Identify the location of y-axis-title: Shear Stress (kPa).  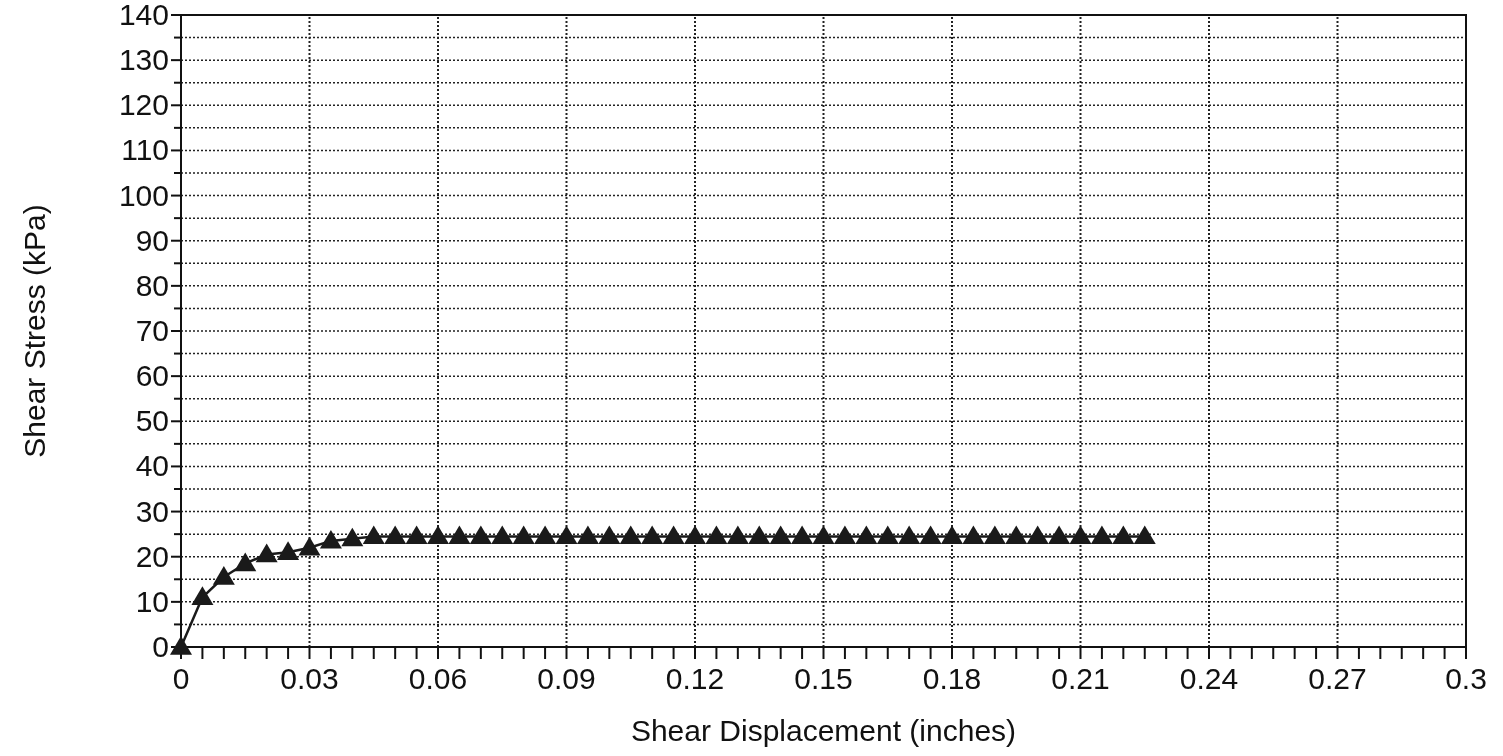
(34, 331).